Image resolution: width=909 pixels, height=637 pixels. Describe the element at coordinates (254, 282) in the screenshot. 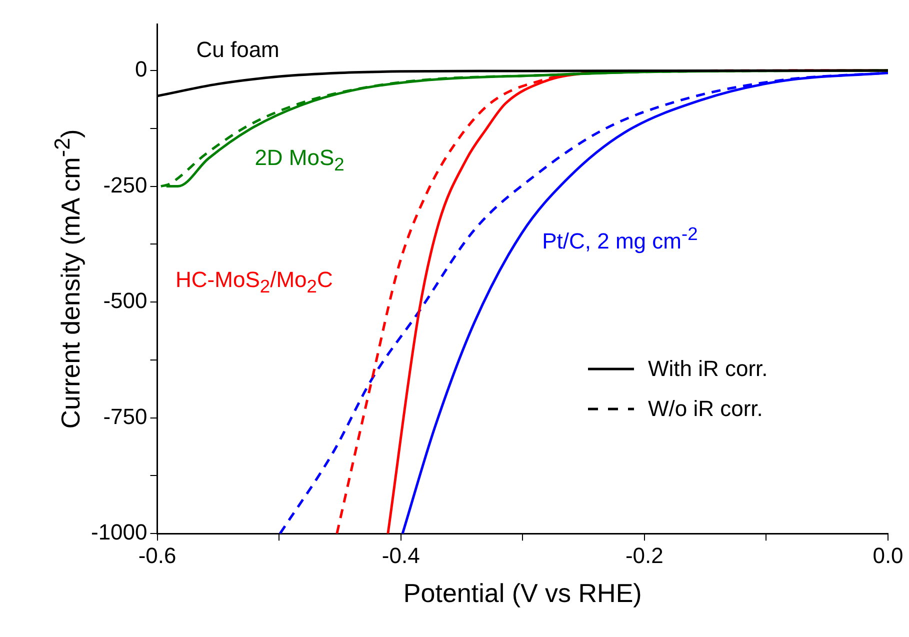

I see `text: HC-MoS$_{2}$/Mo$_{2}$C` at that location.